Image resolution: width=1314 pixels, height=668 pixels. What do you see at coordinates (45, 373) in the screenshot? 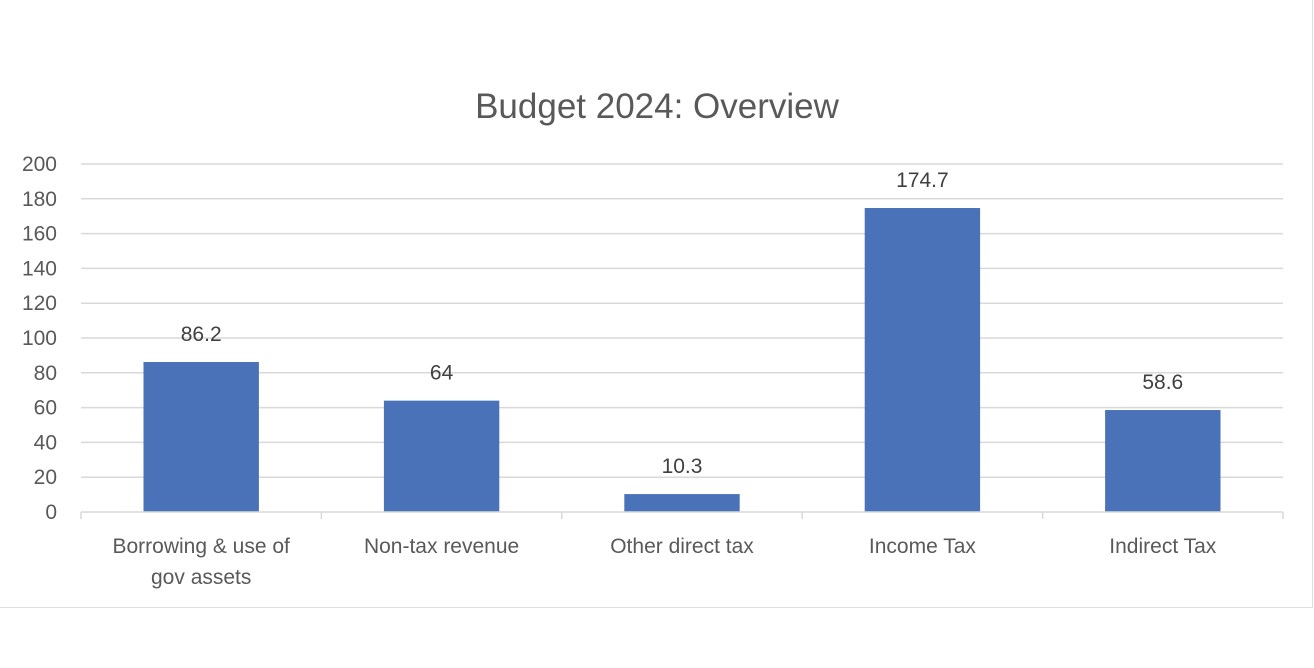
I see `y-tick-label: 80` at bounding box center [45, 373].